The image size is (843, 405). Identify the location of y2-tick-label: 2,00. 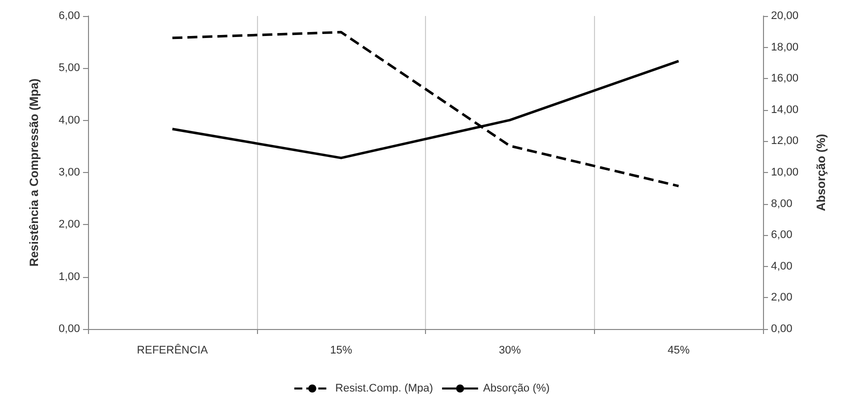
(781, 298).